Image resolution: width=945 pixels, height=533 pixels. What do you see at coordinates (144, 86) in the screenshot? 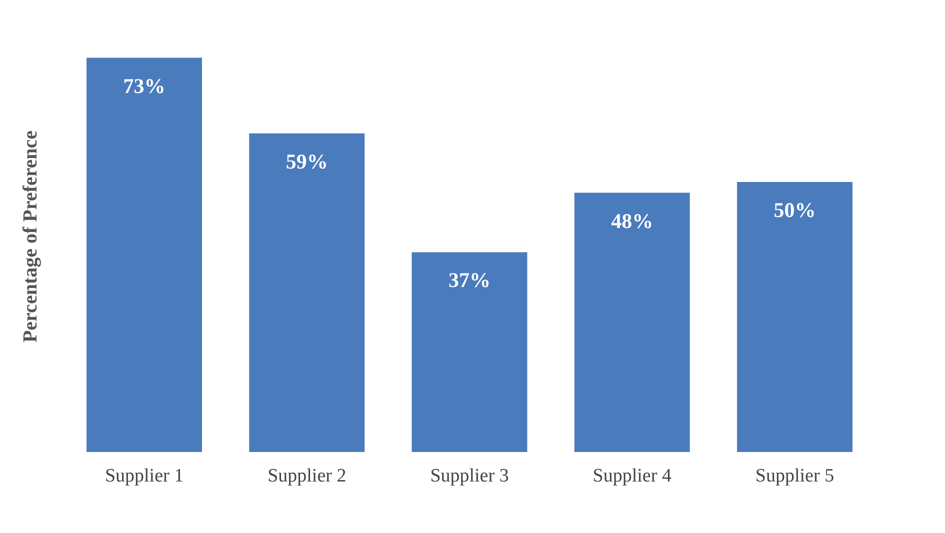
I see `data-label: 73%` at bounding box center [144, 86].